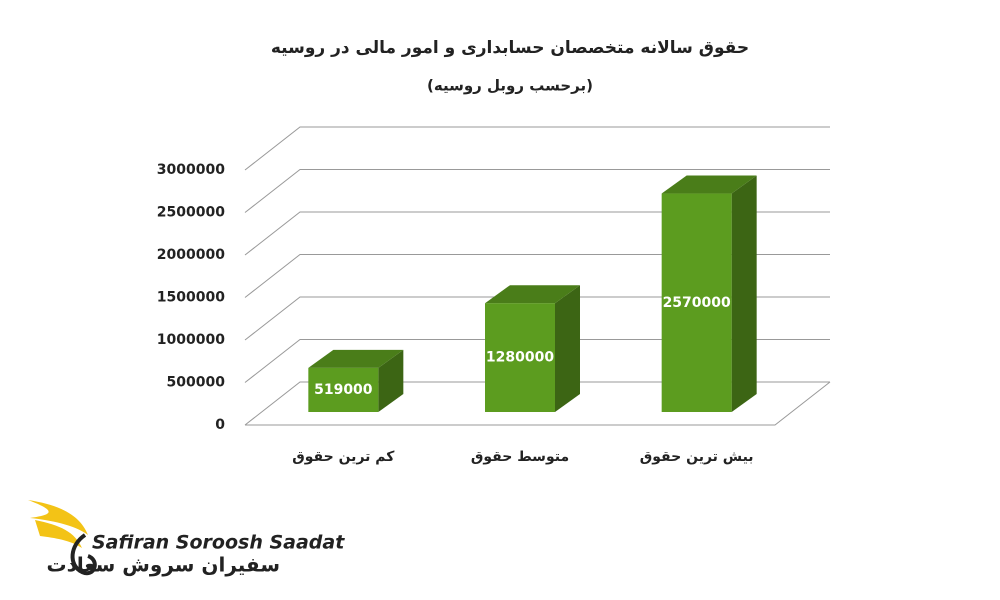  I want to click on floor, so click(538, 403).